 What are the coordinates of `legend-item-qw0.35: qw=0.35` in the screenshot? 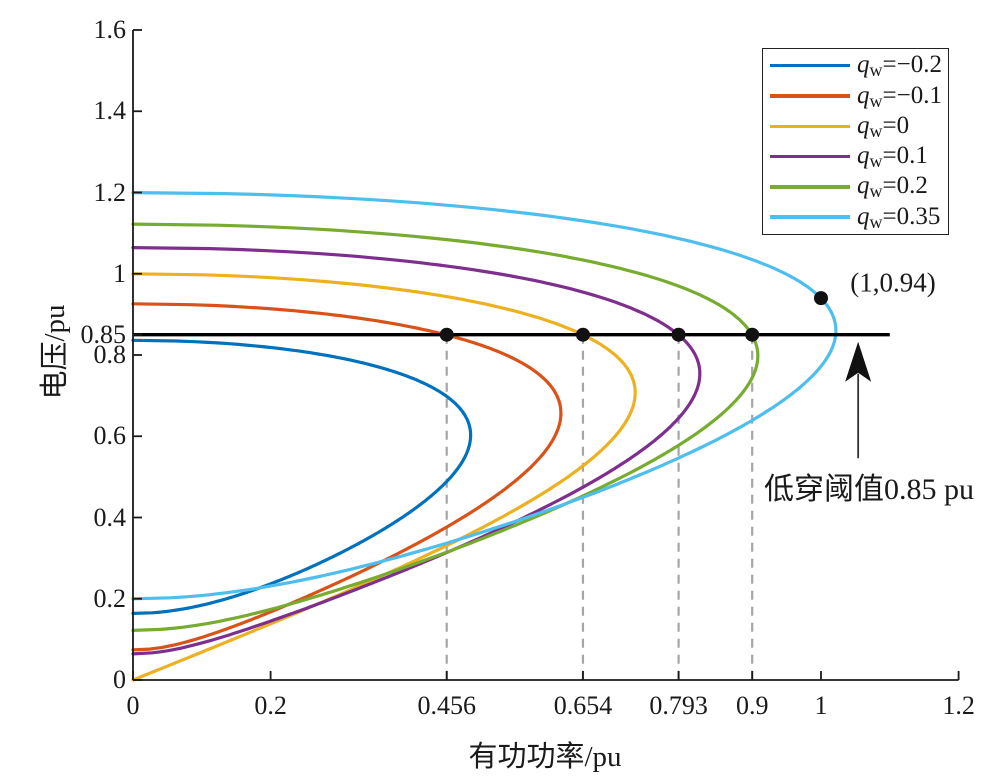 It's located at (855, 217).